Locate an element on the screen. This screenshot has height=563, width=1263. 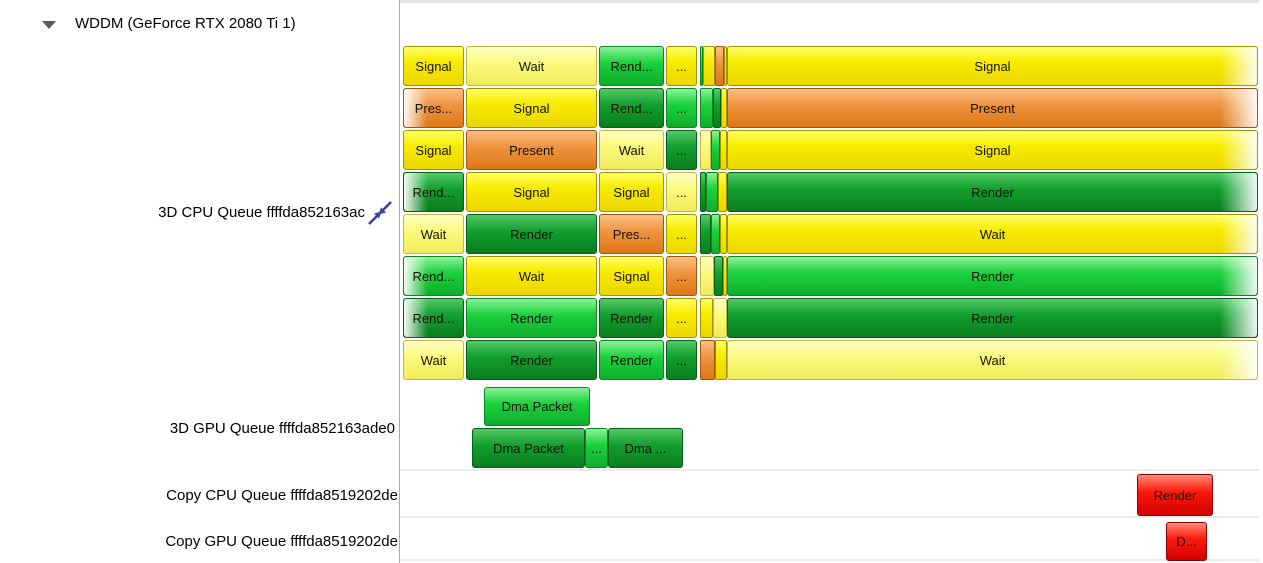
bar-label: Wait is located at coordinates (992, 234).